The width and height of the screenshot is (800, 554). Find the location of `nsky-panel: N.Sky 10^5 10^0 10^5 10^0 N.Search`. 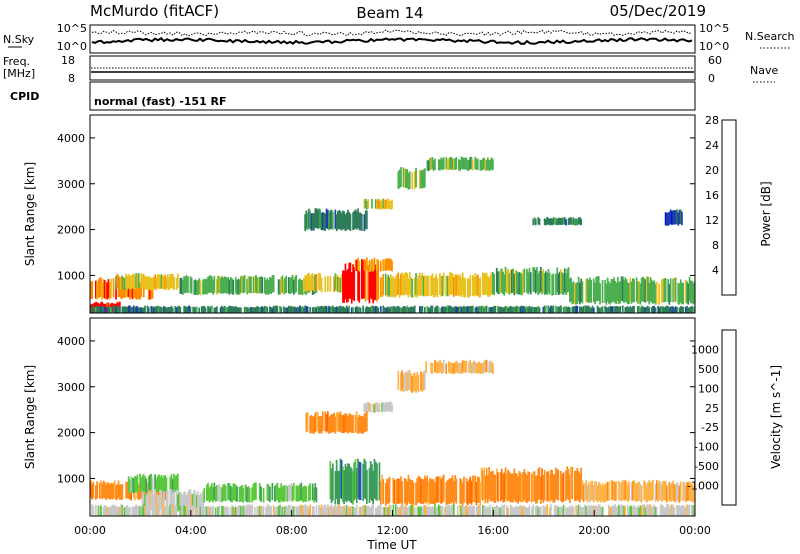

nsky-panel: N.Sky 10^5 10^0 10^5 10^0 N.Search is located at coordinates (399, 38).